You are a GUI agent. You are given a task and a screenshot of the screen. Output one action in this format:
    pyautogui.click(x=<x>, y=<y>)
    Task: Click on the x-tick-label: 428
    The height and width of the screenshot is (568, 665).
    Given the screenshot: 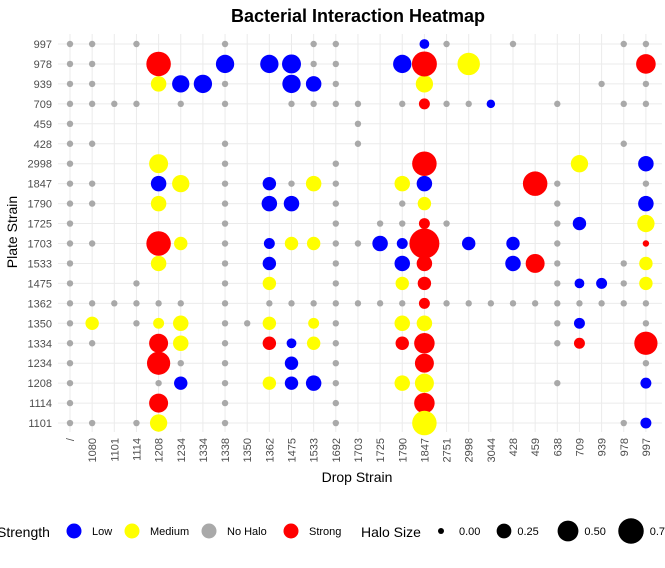 What is the action you would take?
    pyautogui.click(x=514, y=447)
    